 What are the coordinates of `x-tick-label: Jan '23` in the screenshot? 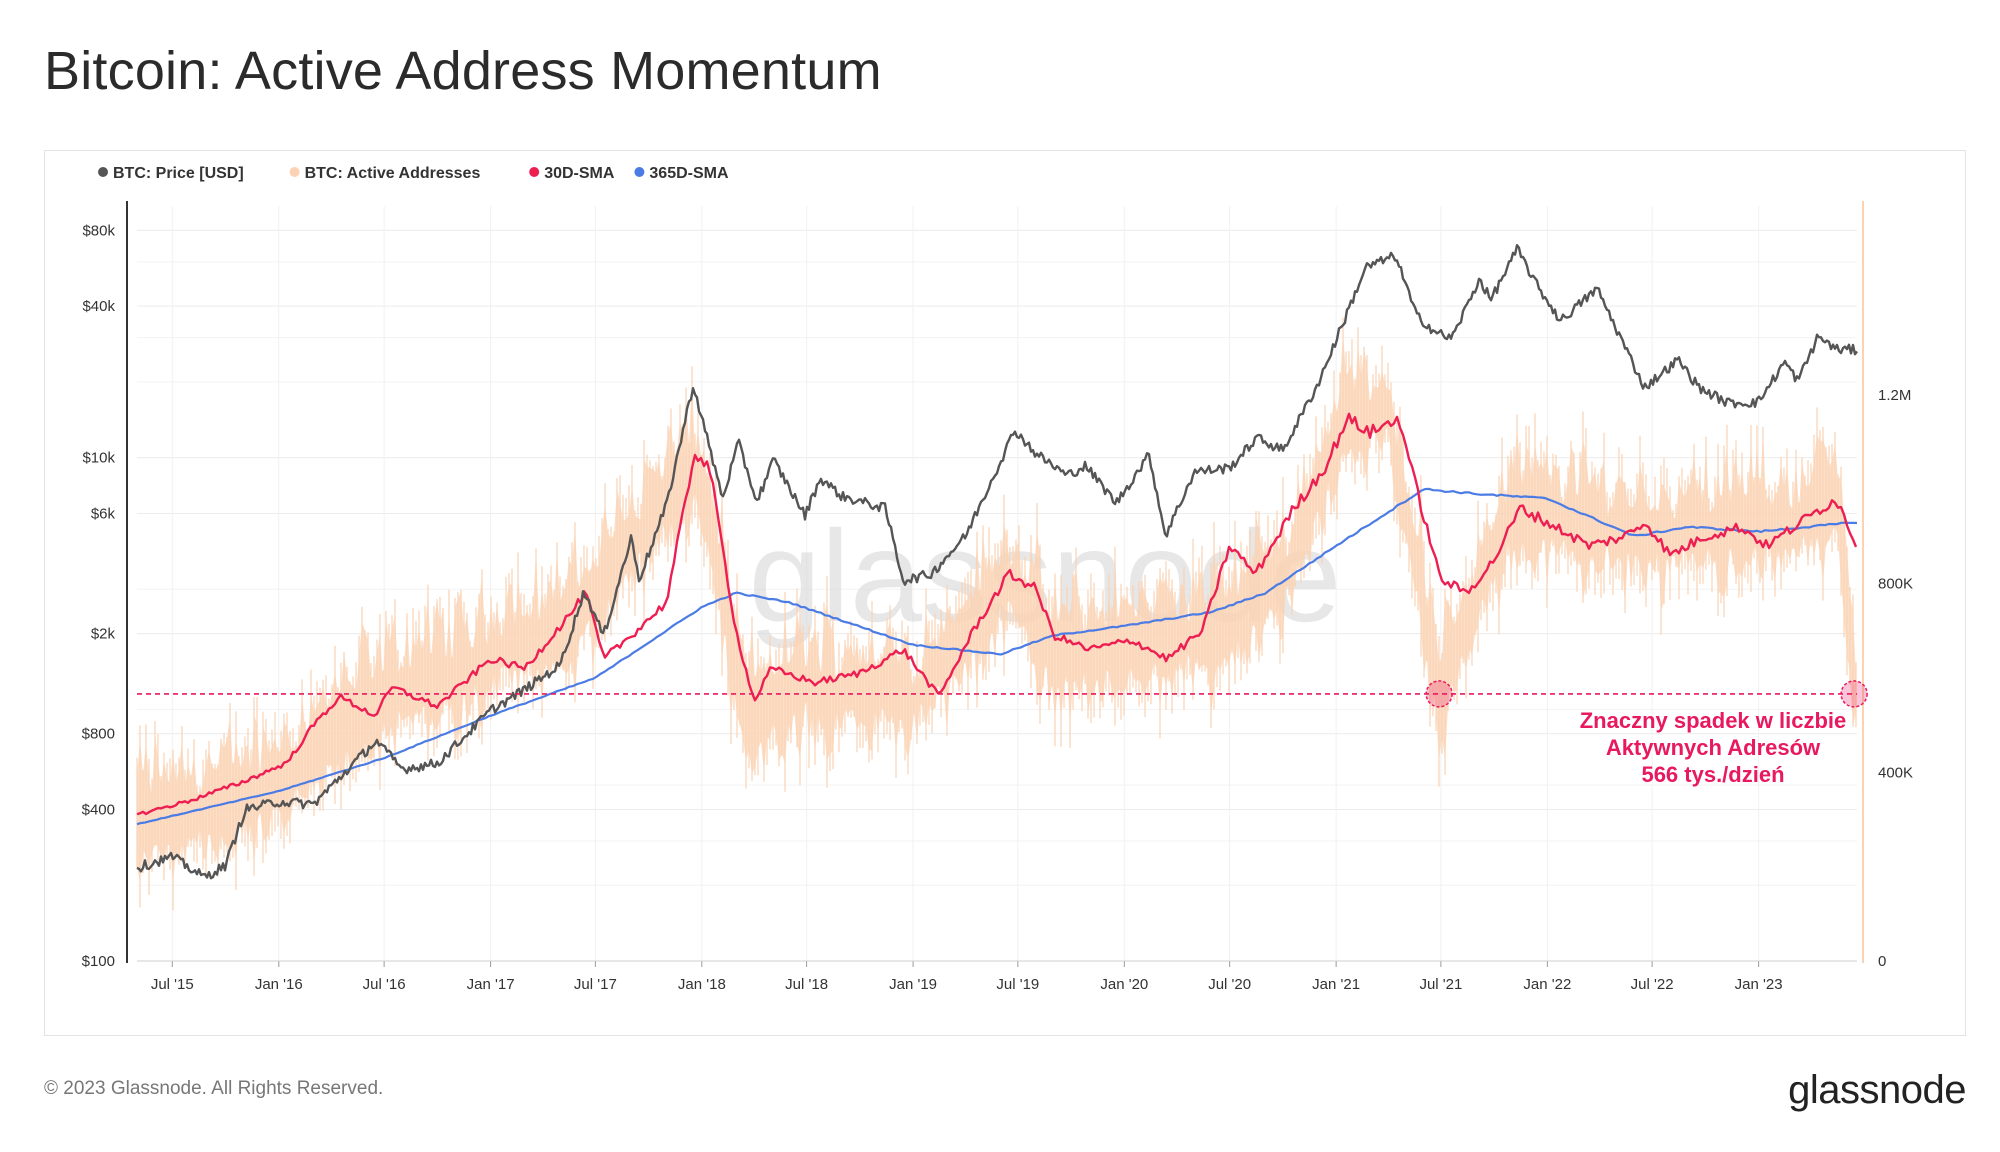 It's located at (1759, 984).